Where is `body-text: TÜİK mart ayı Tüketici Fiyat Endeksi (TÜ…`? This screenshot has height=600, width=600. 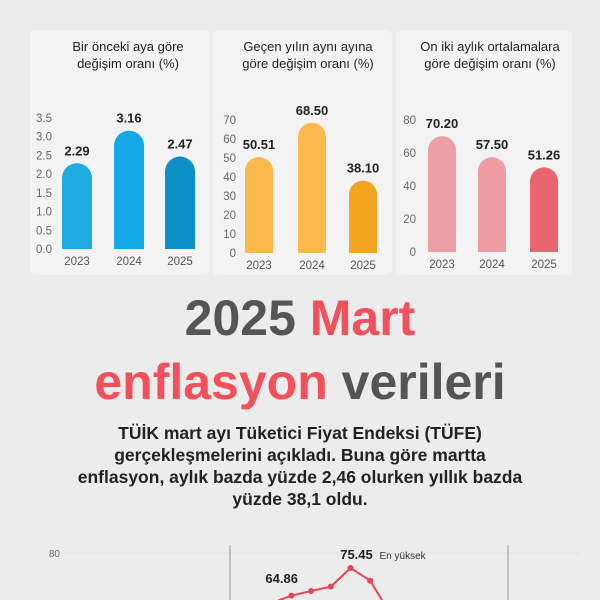
body-text: TÜİK mart ayı Tüketici Fiyat Endeksi (TÜ… is located at coordinates (300, 466).